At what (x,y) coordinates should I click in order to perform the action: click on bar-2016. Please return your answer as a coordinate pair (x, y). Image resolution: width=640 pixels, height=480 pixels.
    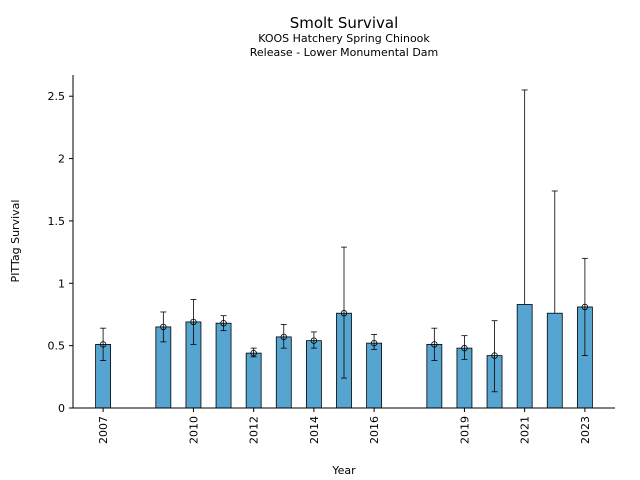
    Looking at the image, I should click on (374, 375).